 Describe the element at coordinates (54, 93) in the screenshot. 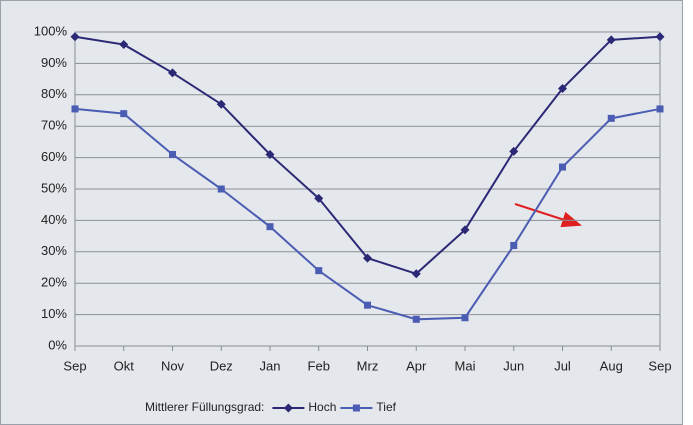

I see `y-tick-label: 80%` at that location.